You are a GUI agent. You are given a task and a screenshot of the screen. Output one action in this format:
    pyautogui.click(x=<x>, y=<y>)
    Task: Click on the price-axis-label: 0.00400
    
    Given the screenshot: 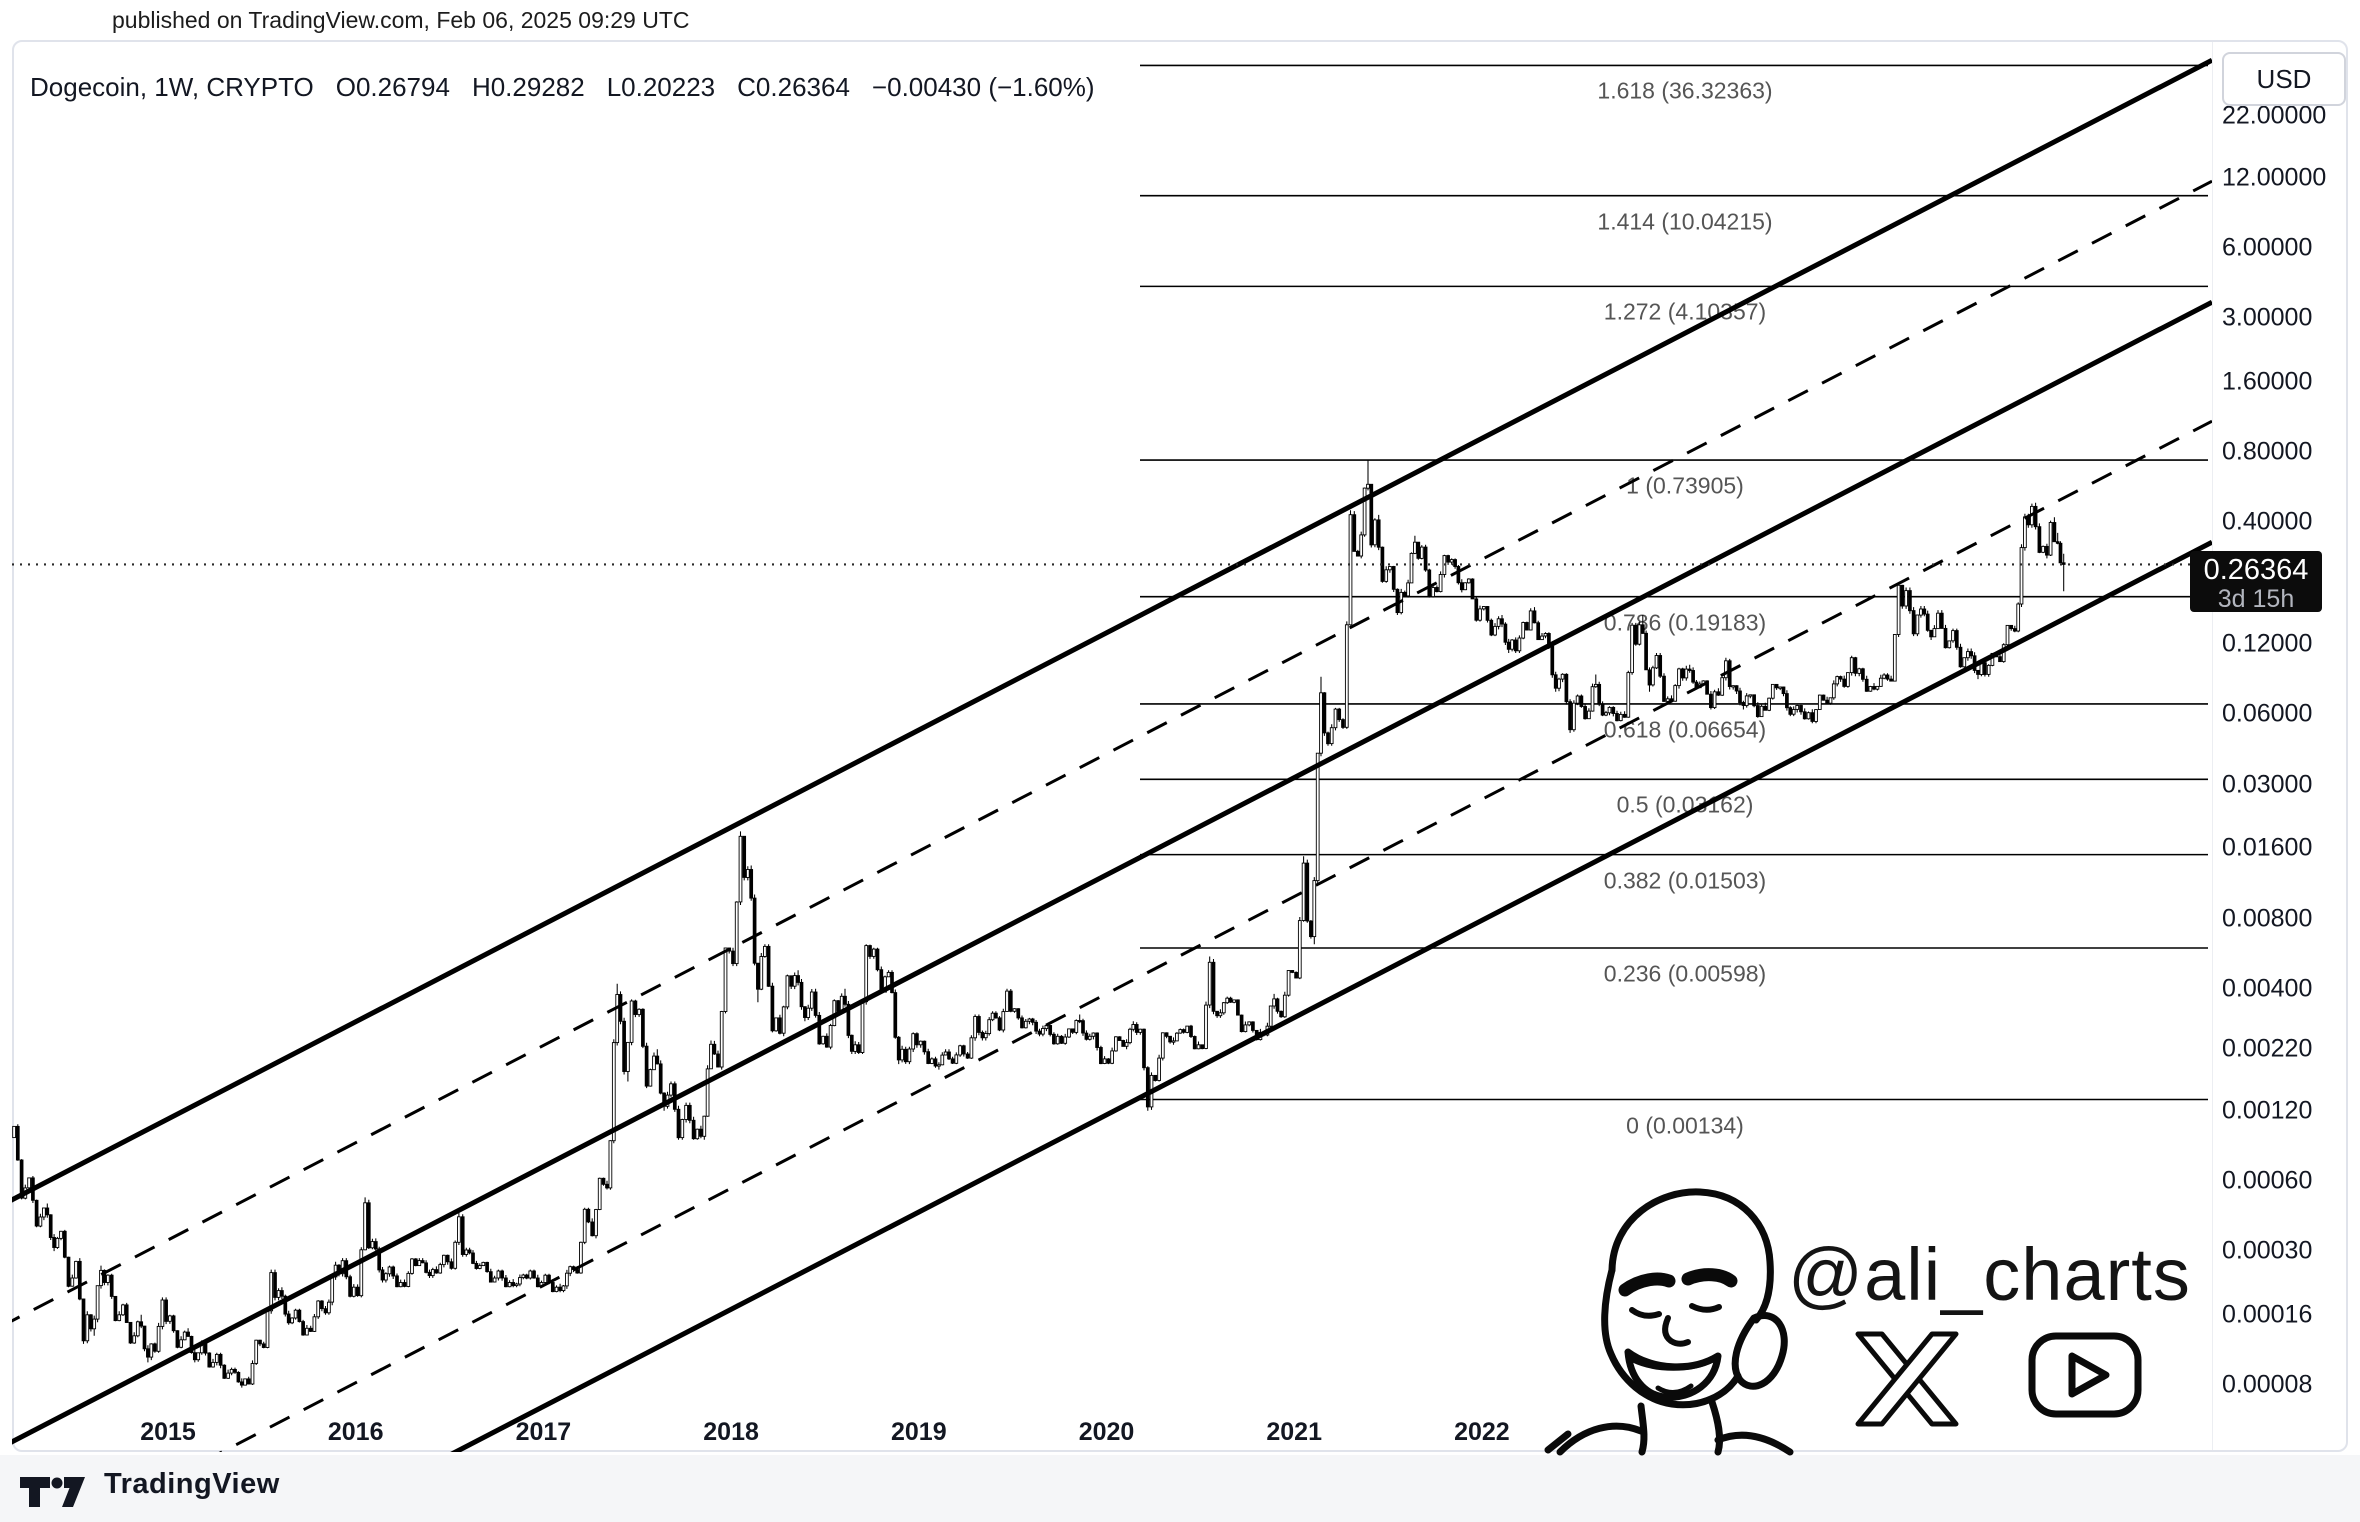 What is the action you would take?
    pyautogui.click(x=2267, y=988)
    